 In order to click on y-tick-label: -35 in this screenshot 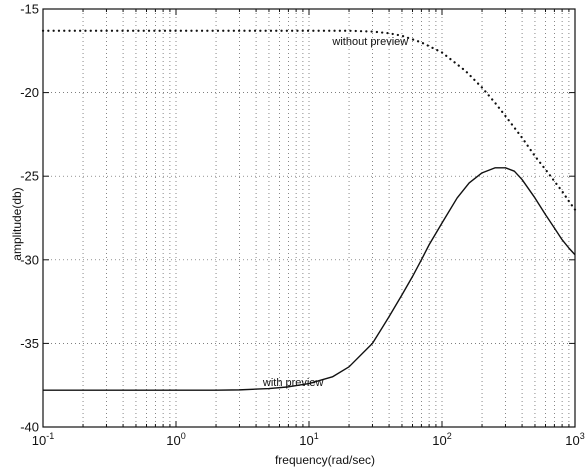, I will do `click(29, 343)`.